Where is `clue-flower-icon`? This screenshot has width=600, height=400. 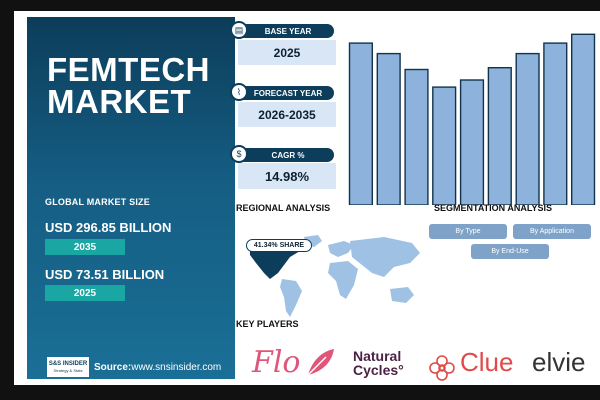 clue-flower-icon is located at coordinates (442, 368).